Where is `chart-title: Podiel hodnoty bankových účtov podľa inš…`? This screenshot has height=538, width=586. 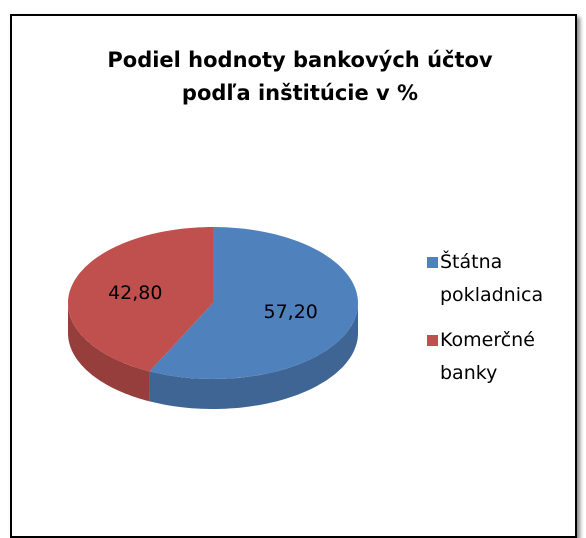
chart-title: Podiel hodnoty bankových účtov podľa inš… is located at coordinates (300, 76).